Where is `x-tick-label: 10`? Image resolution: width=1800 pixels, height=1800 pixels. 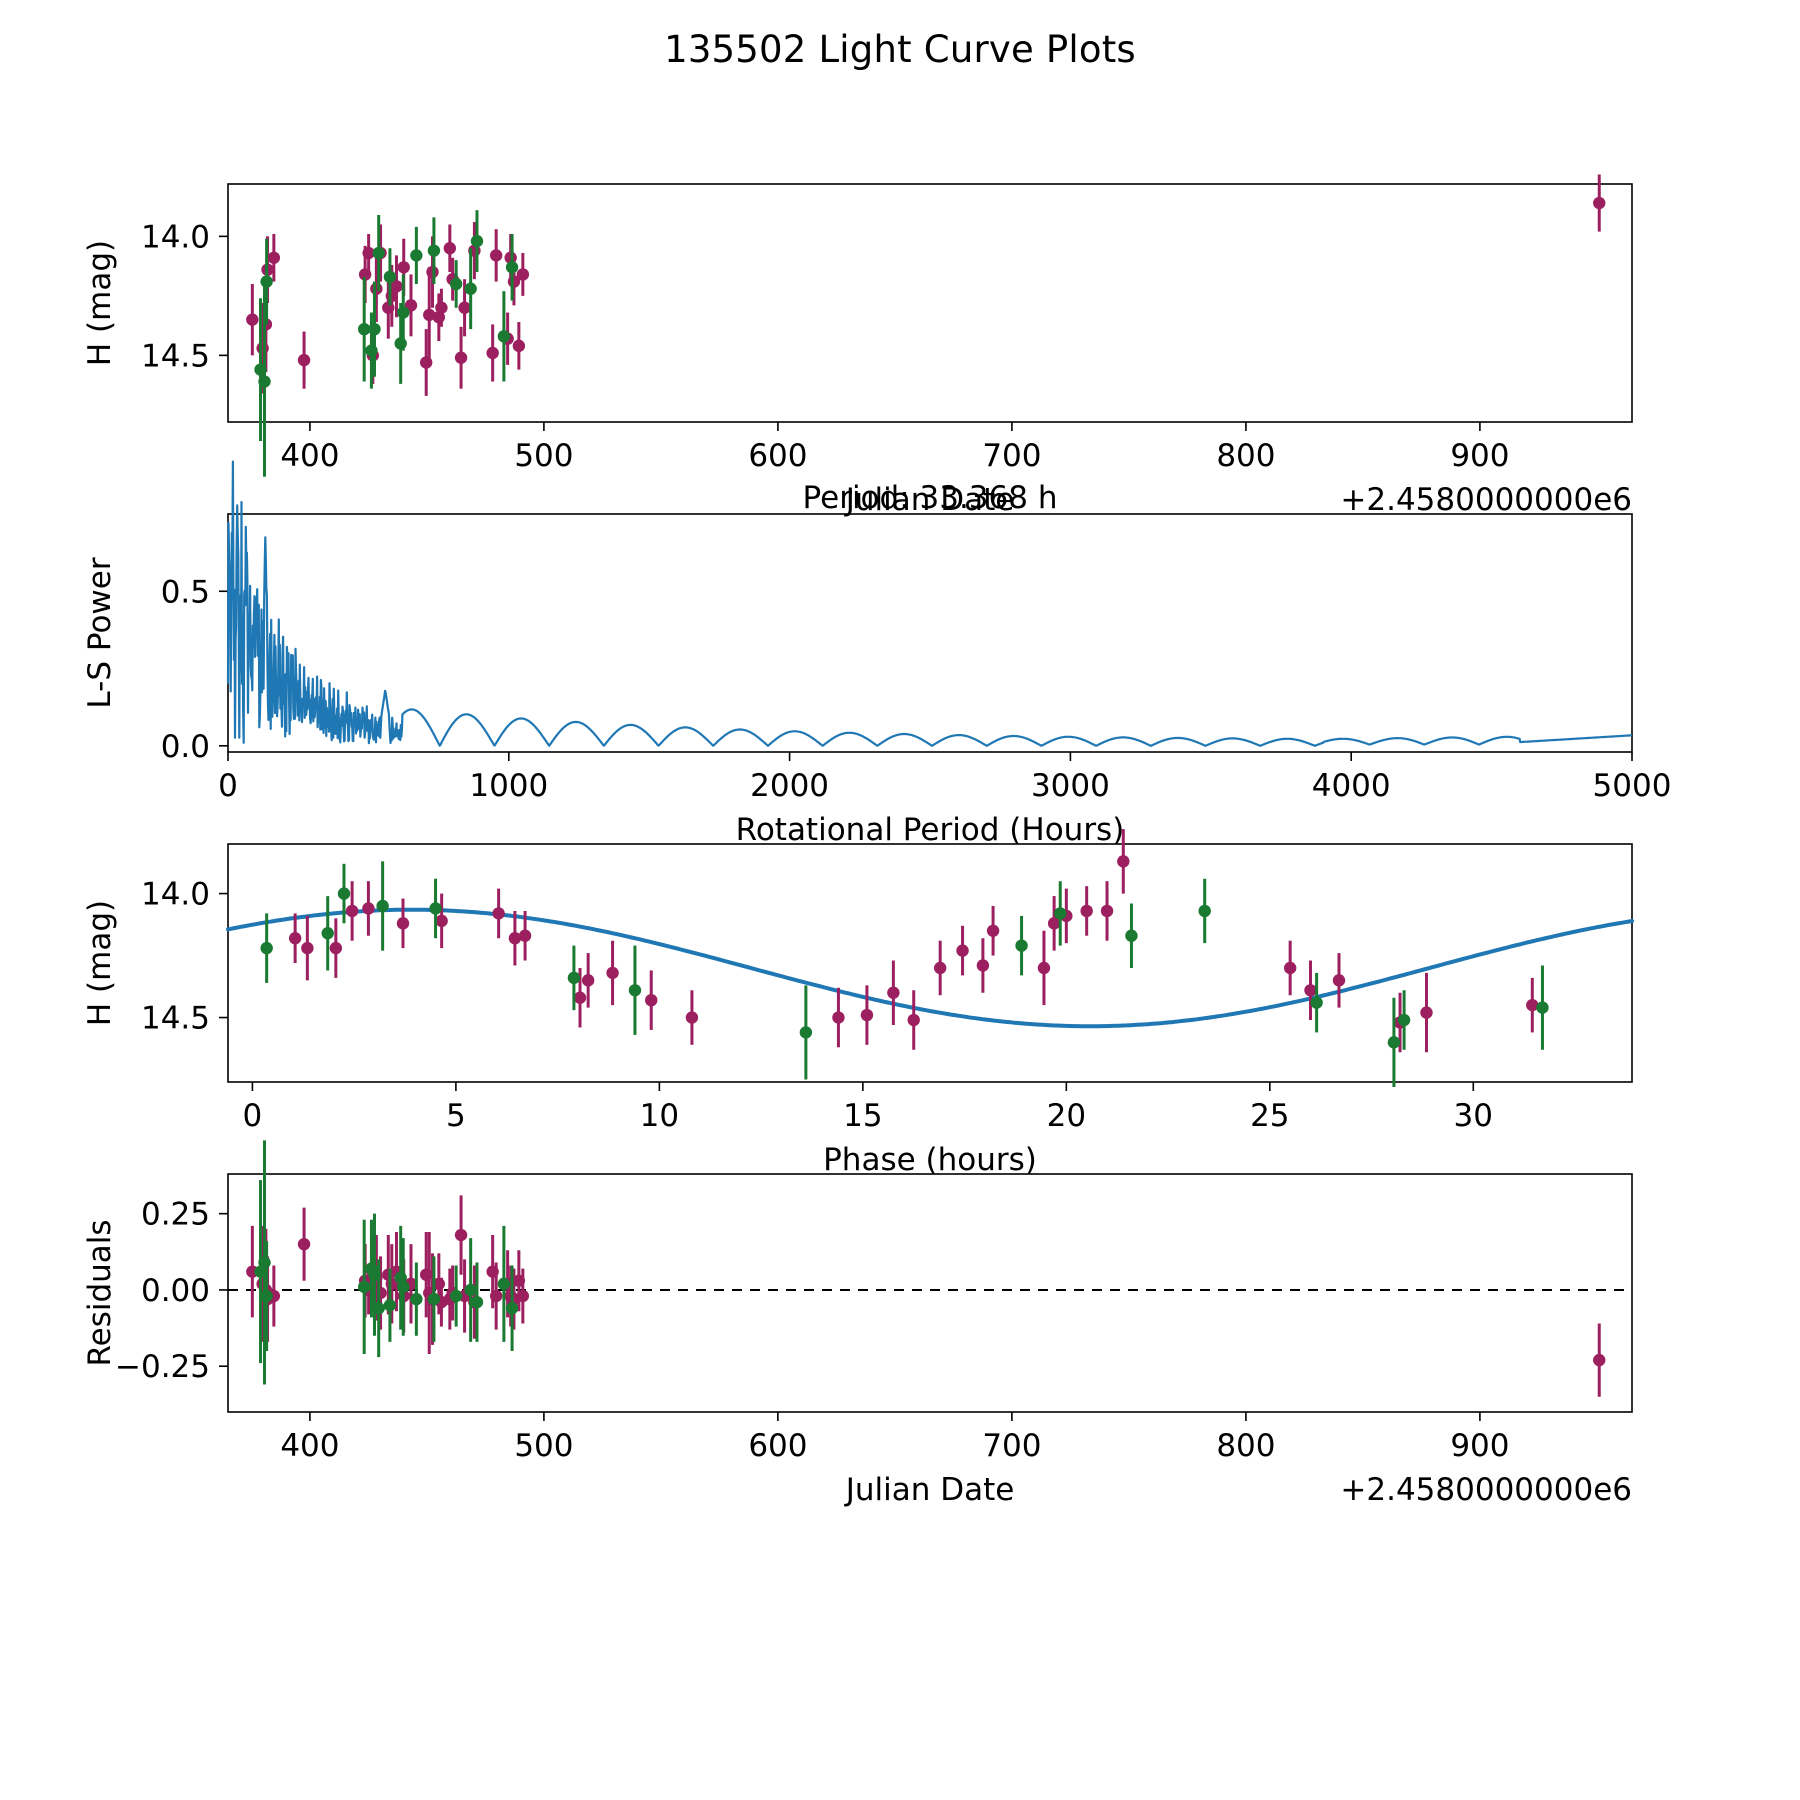
x-tick-label: 10 is located at coordinates (659, 1116).